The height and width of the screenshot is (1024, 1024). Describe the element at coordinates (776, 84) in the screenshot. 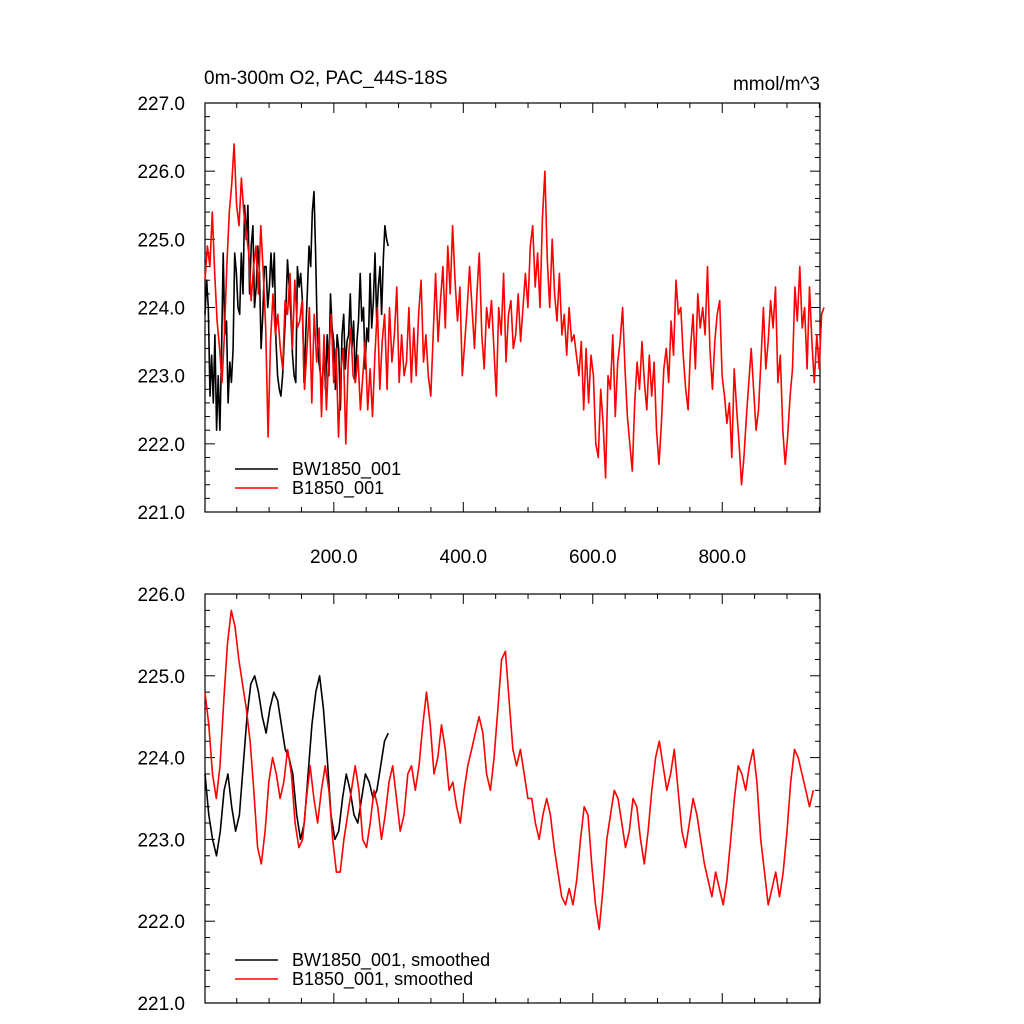

I see `chart-units: mmol/m^3` at that location.